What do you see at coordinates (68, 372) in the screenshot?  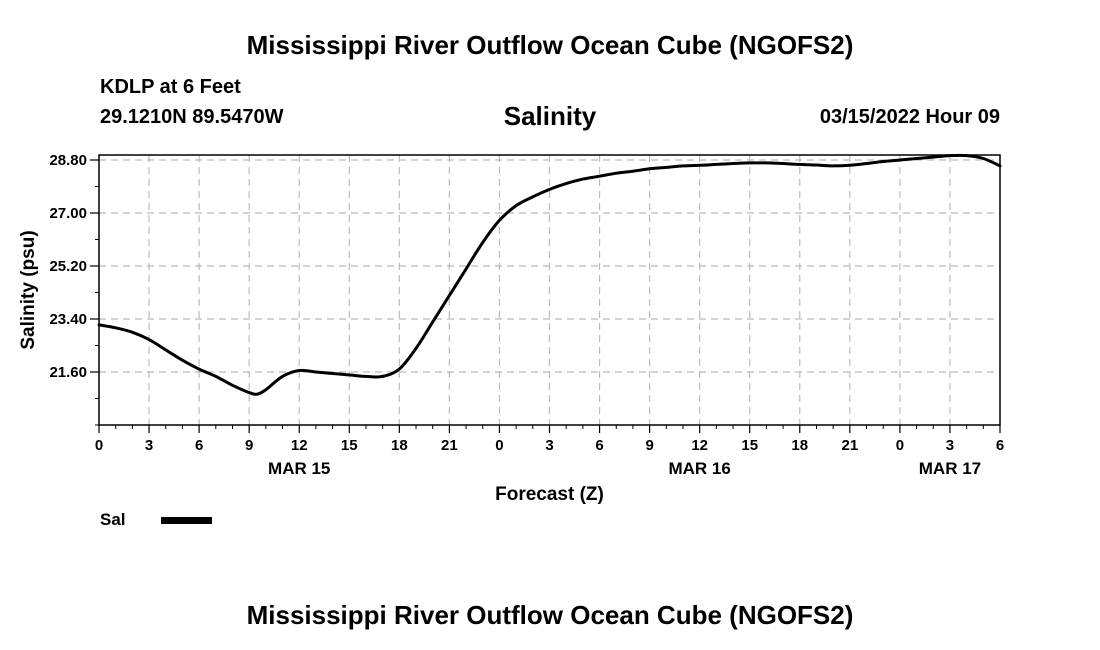 I see `y-tick-label: 21.60` at bounding box center [68, 372].